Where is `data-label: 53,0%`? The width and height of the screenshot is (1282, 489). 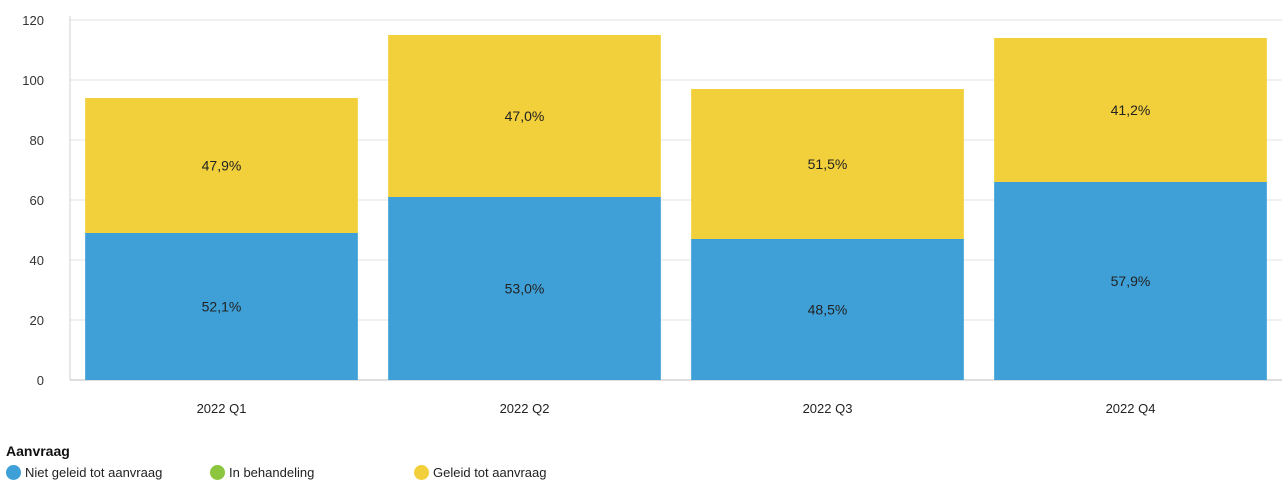 data-label: 53,0% is located at coordinates (525, 289).